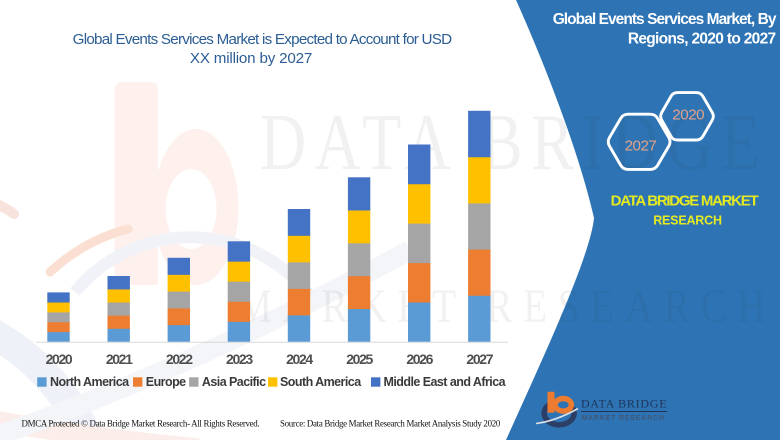 Image resolution: width=780 pixels, height=440 pixels. What do you see at coordinates (445, 382) in the screenshot?
I see `svg-text: Middle East and Africa` at bounding box center [445, 382].